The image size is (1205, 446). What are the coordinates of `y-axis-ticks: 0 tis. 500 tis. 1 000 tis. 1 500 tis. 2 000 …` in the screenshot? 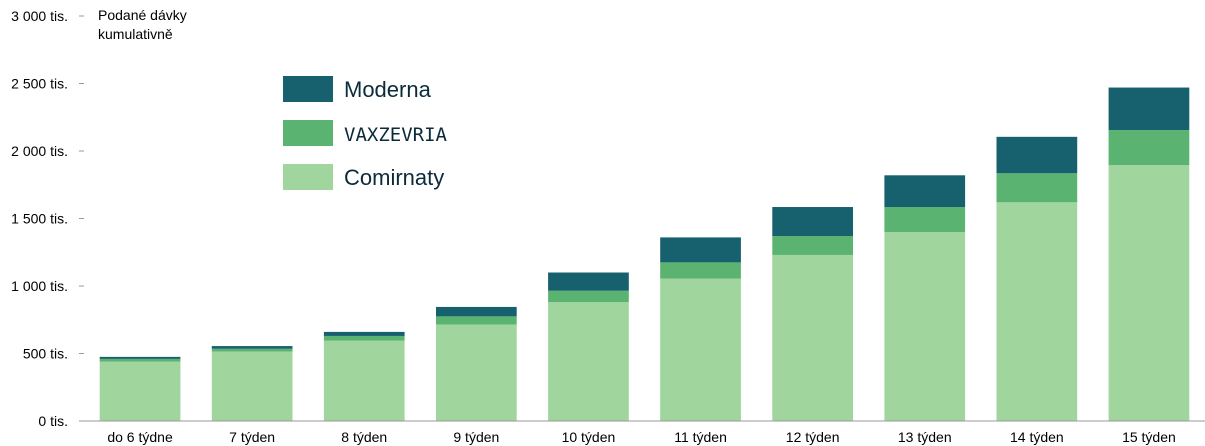 It's located at (47, 218).